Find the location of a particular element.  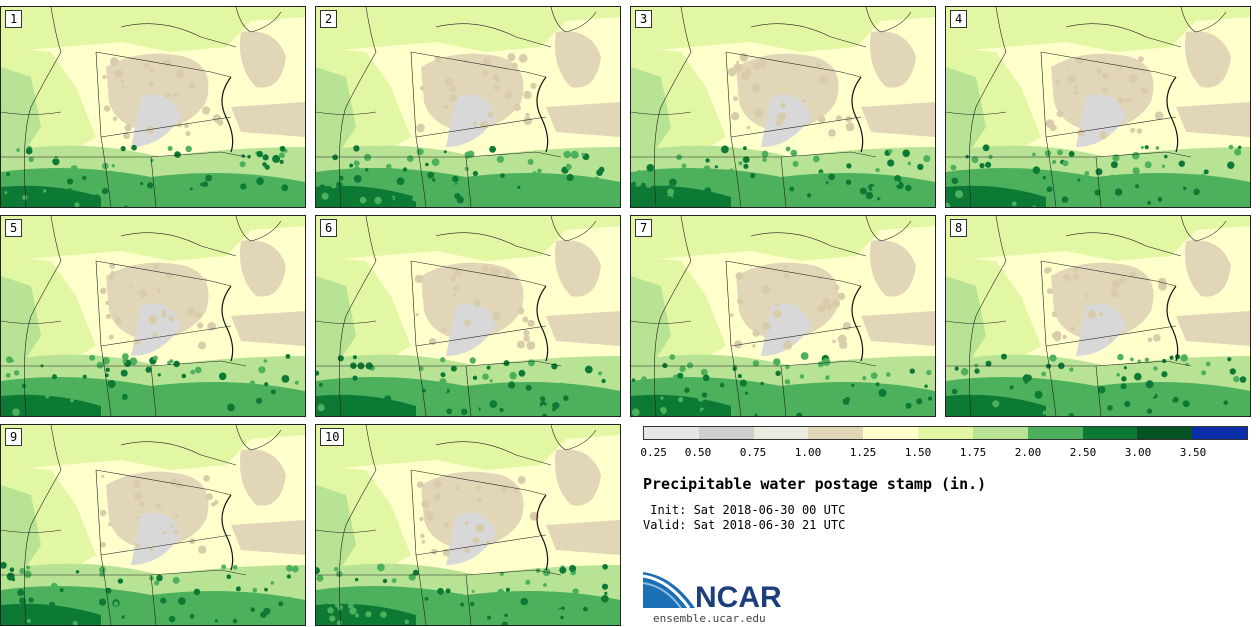

color-bar-tick: 0.50 is located at coordinates (698, 452).